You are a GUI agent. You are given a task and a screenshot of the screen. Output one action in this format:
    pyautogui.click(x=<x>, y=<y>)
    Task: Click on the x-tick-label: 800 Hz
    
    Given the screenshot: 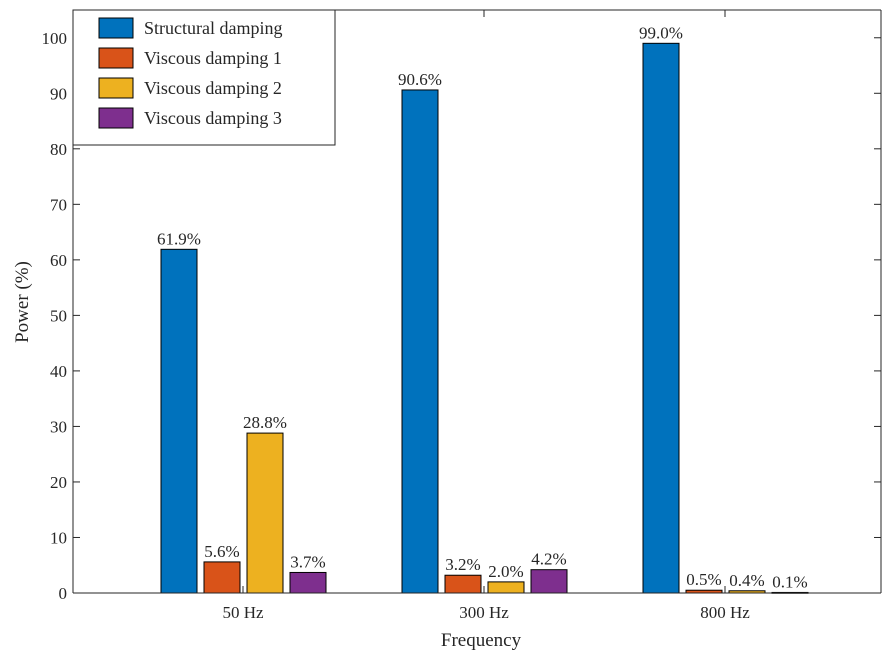 What is the action you would take?
    pyautogui.click(x=725, y=612)
    